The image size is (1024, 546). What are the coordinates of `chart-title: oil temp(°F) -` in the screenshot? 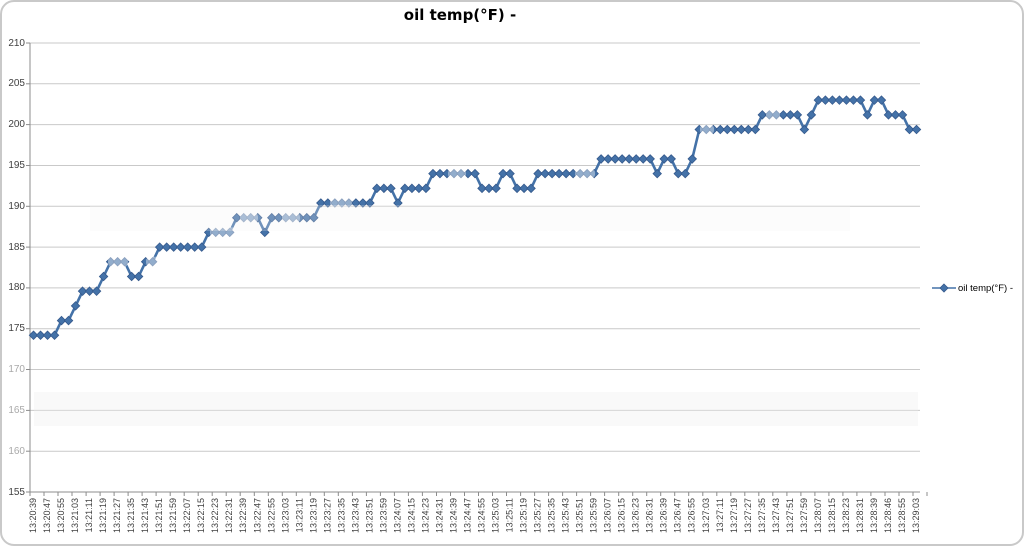 It's located at (460, 15).